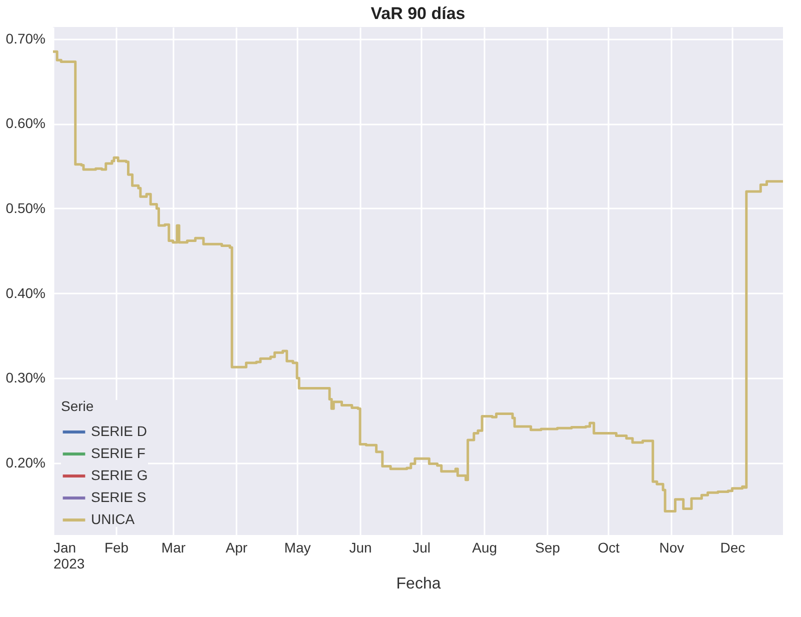  I want to click on x-tick-label: Jun, so click(360, 548).